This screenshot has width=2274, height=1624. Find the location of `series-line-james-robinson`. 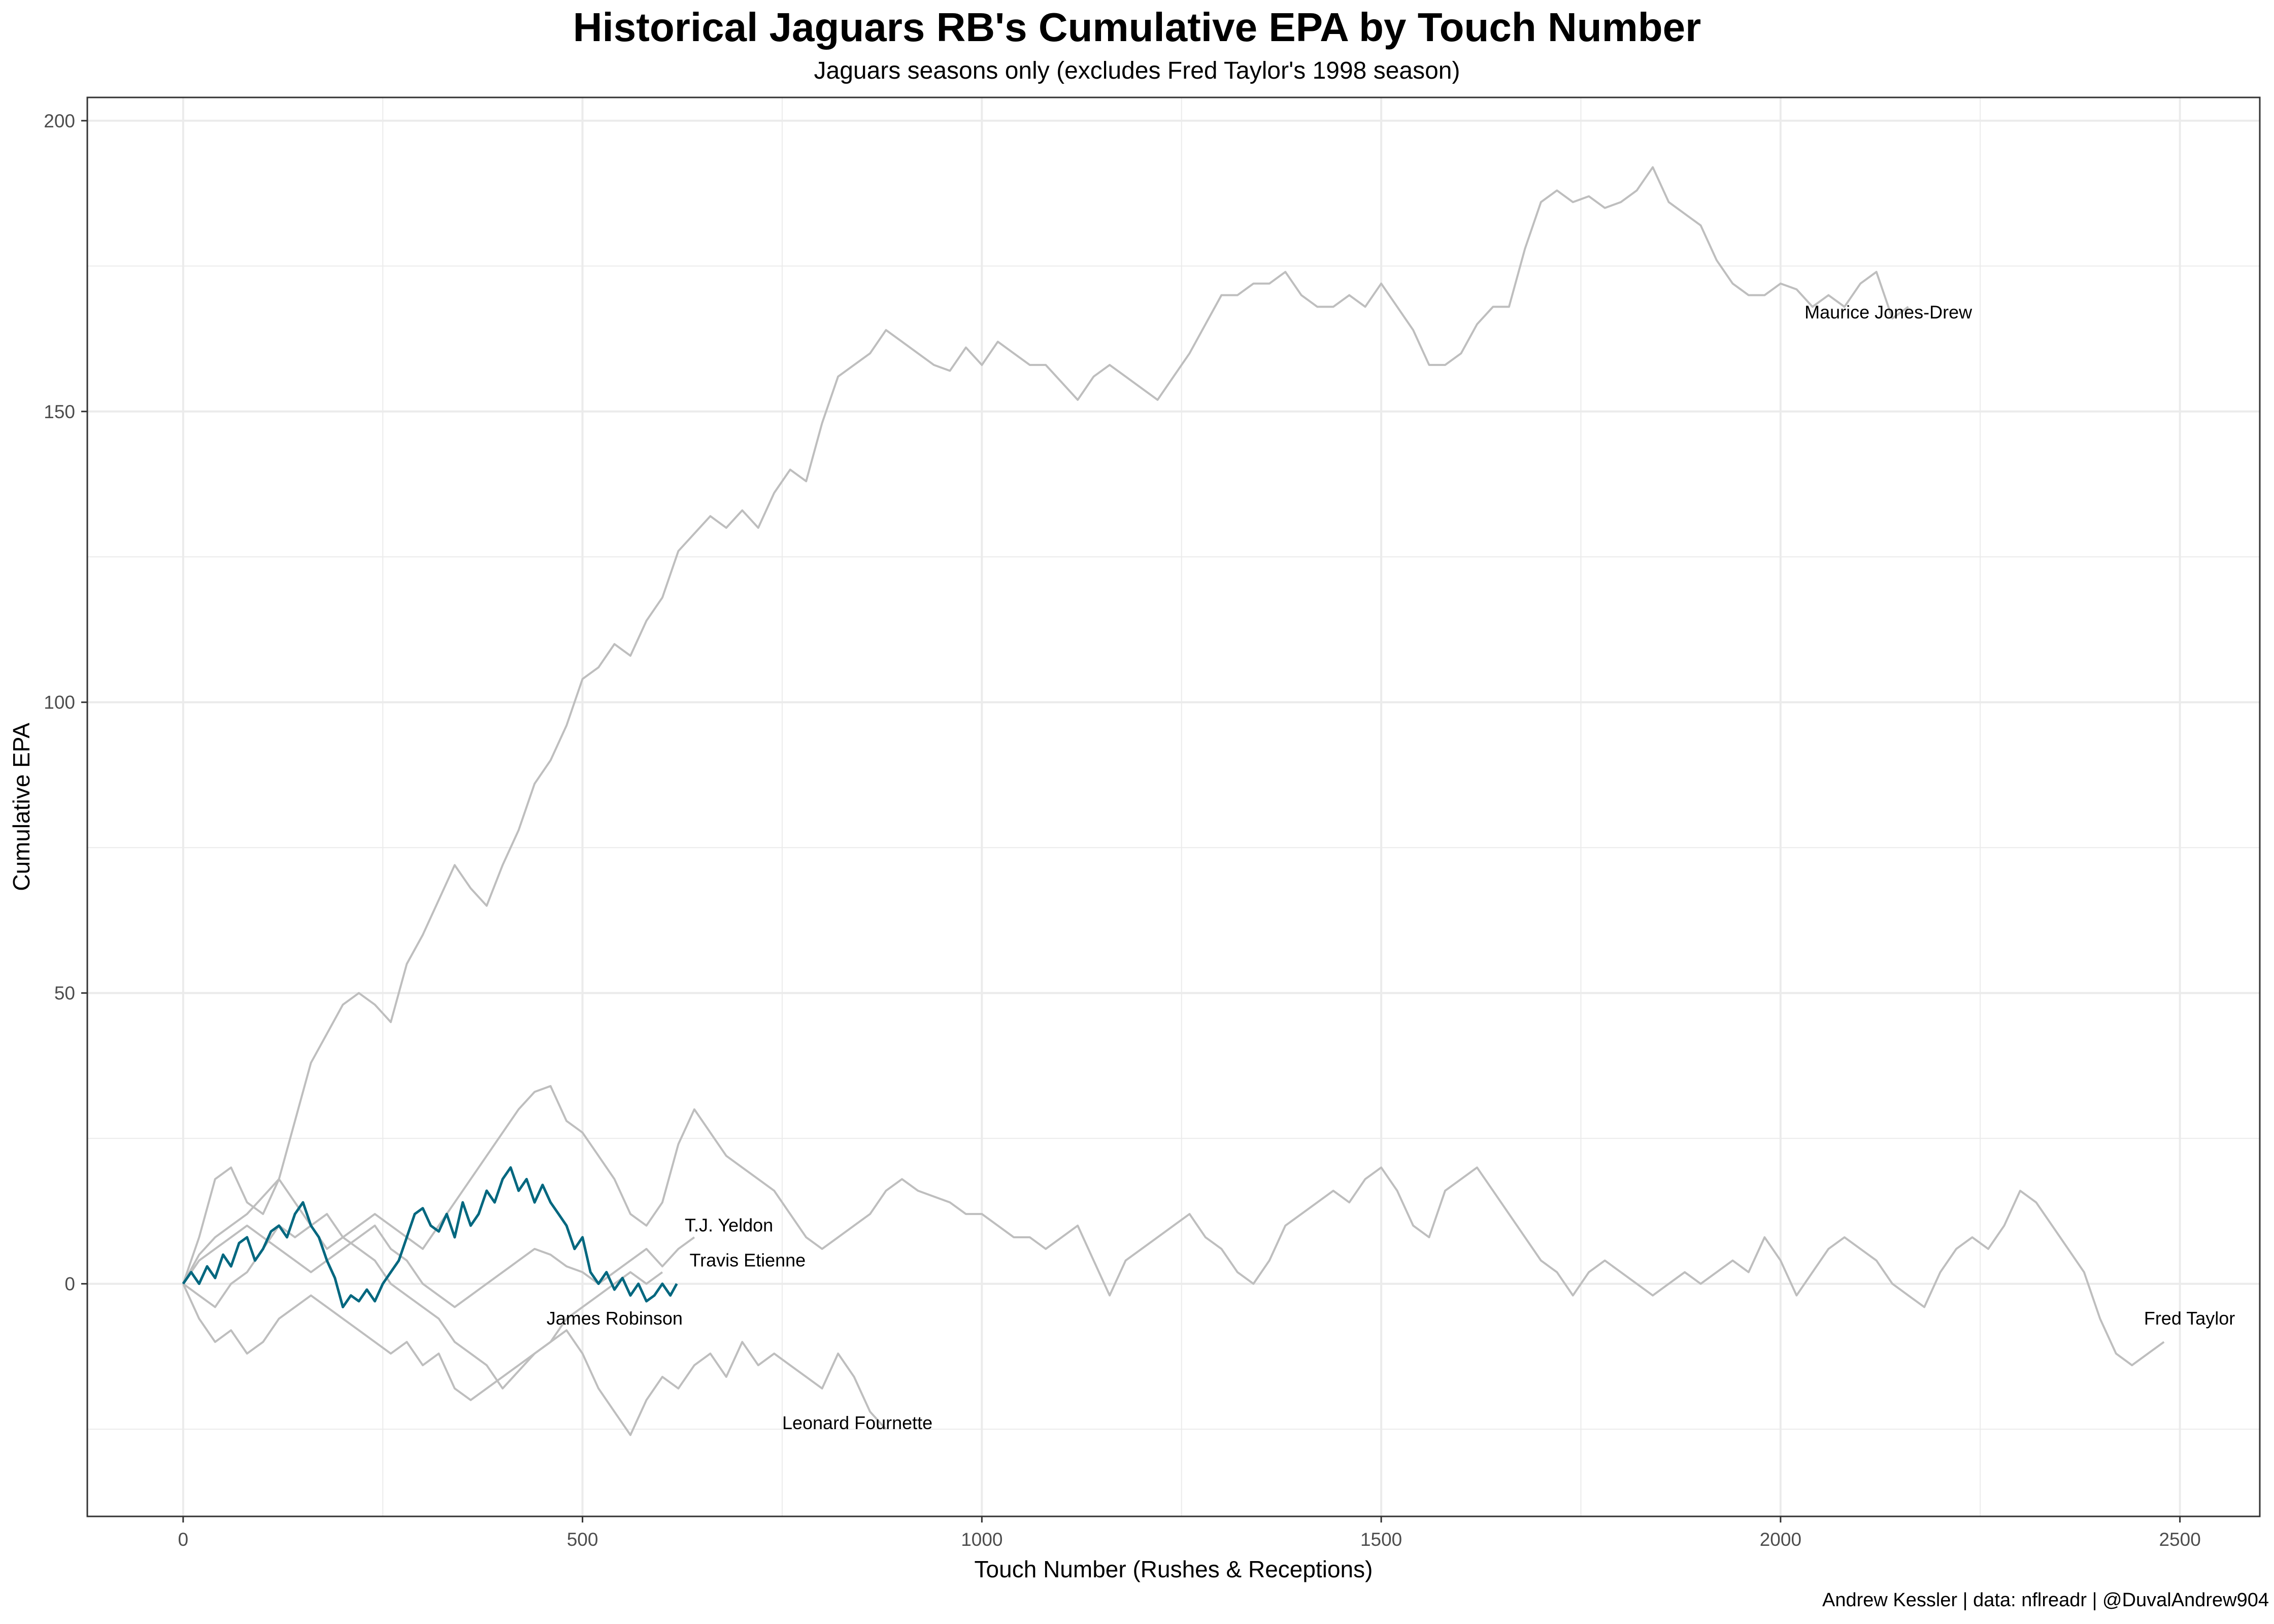

series-line-james-robinson is located at coordinates (422, 1301).